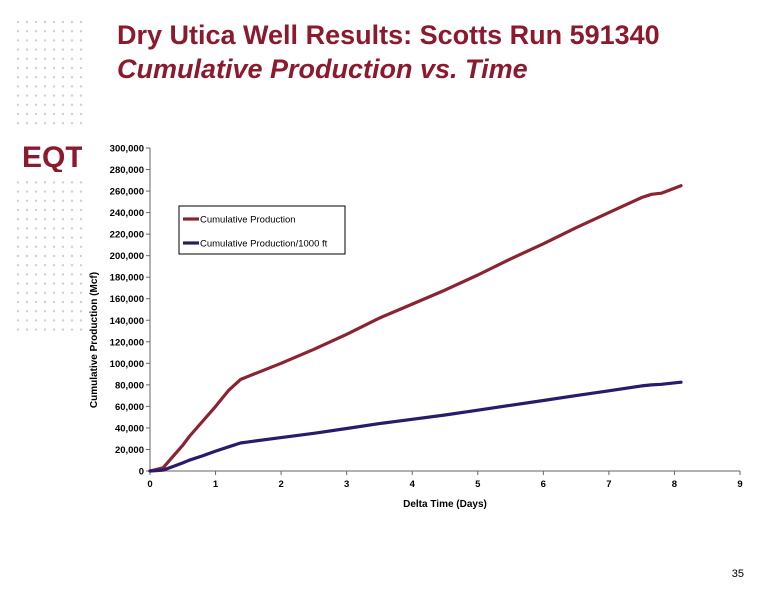 This screenshot has height=600, width=776. Describe the element at coordinates (216, 484) in the screenshot. I see `x-tick-label: 1` at that location.